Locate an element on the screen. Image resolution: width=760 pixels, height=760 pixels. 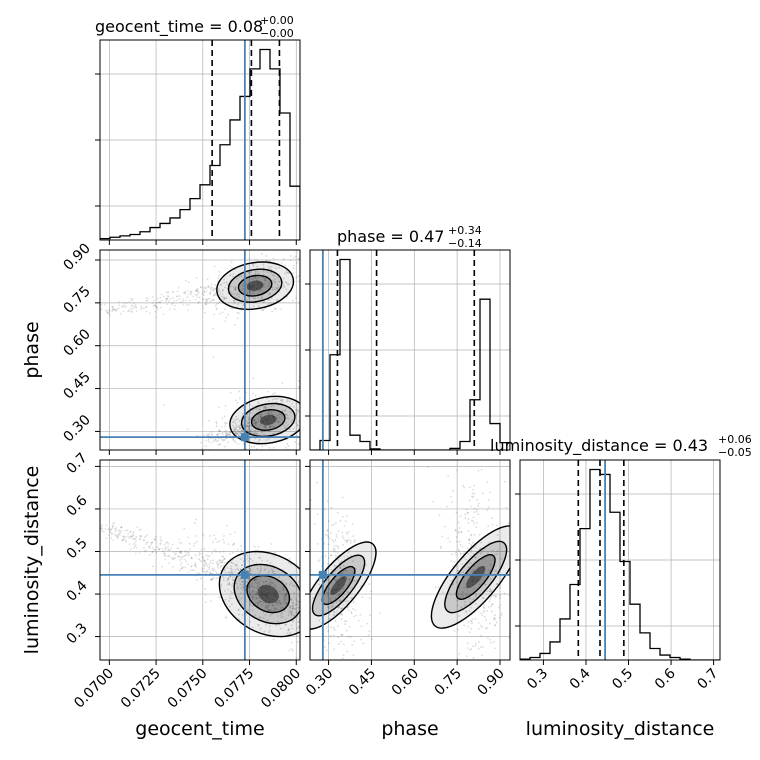
panel-frame is located at coordinates (410, 560).